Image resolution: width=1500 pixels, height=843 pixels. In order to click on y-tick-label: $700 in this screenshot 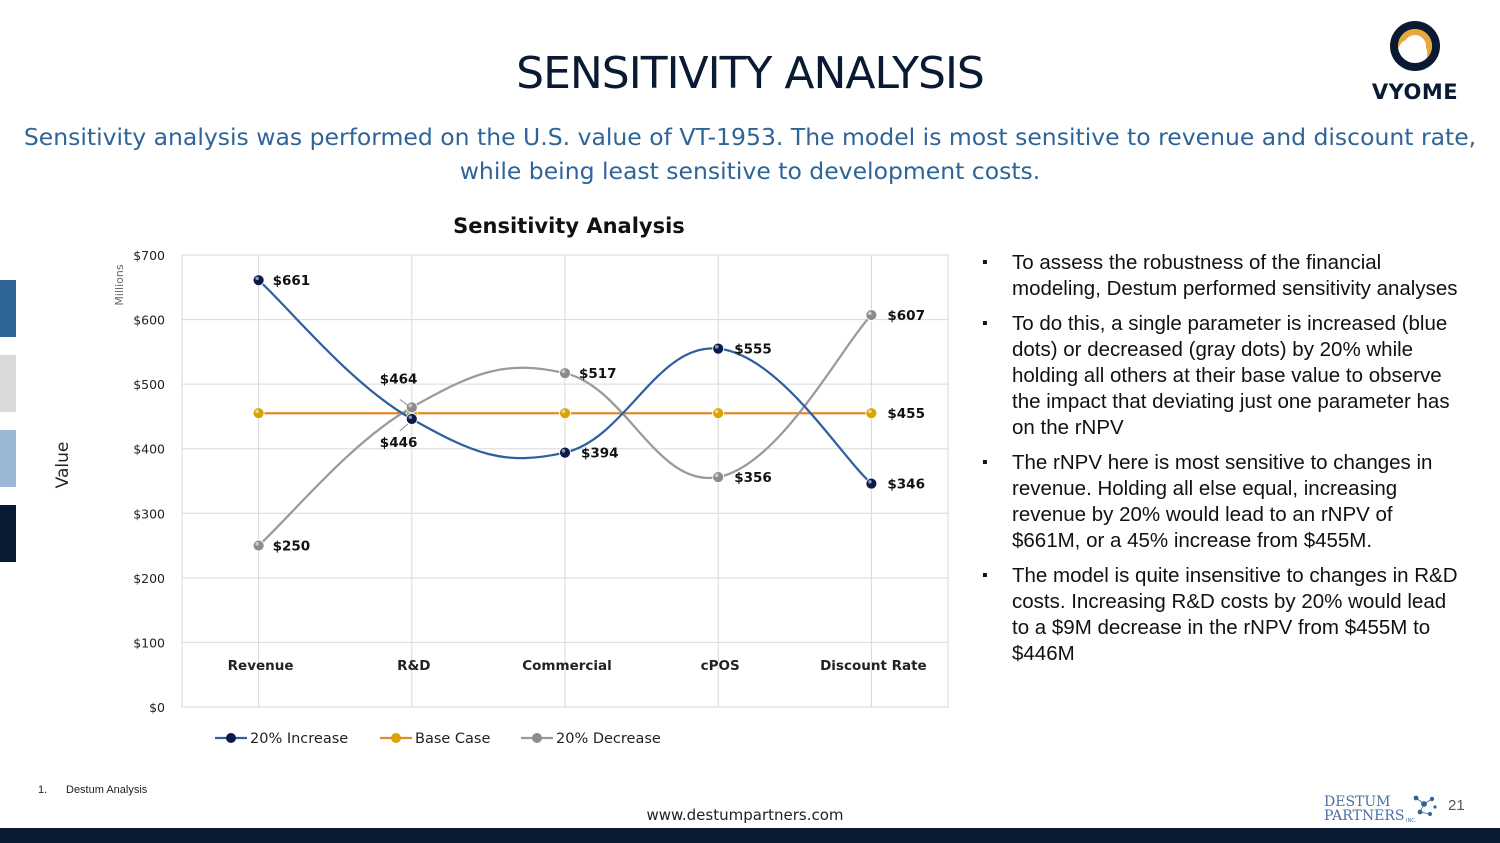, I will do `click(149, 255)`.